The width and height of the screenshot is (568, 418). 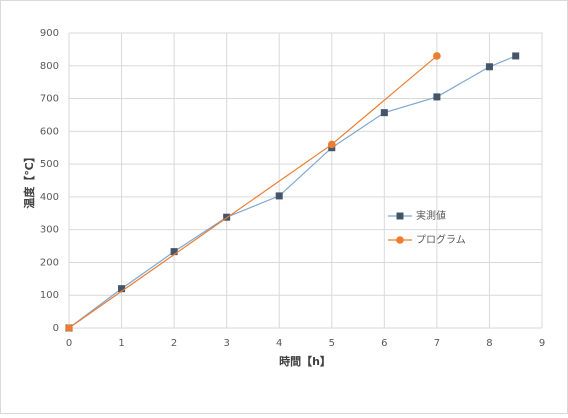 What do you see at coordinates (121, 343) in the screenshot?
I see `x-tick-label: 1` at bounding box center [121, 343].